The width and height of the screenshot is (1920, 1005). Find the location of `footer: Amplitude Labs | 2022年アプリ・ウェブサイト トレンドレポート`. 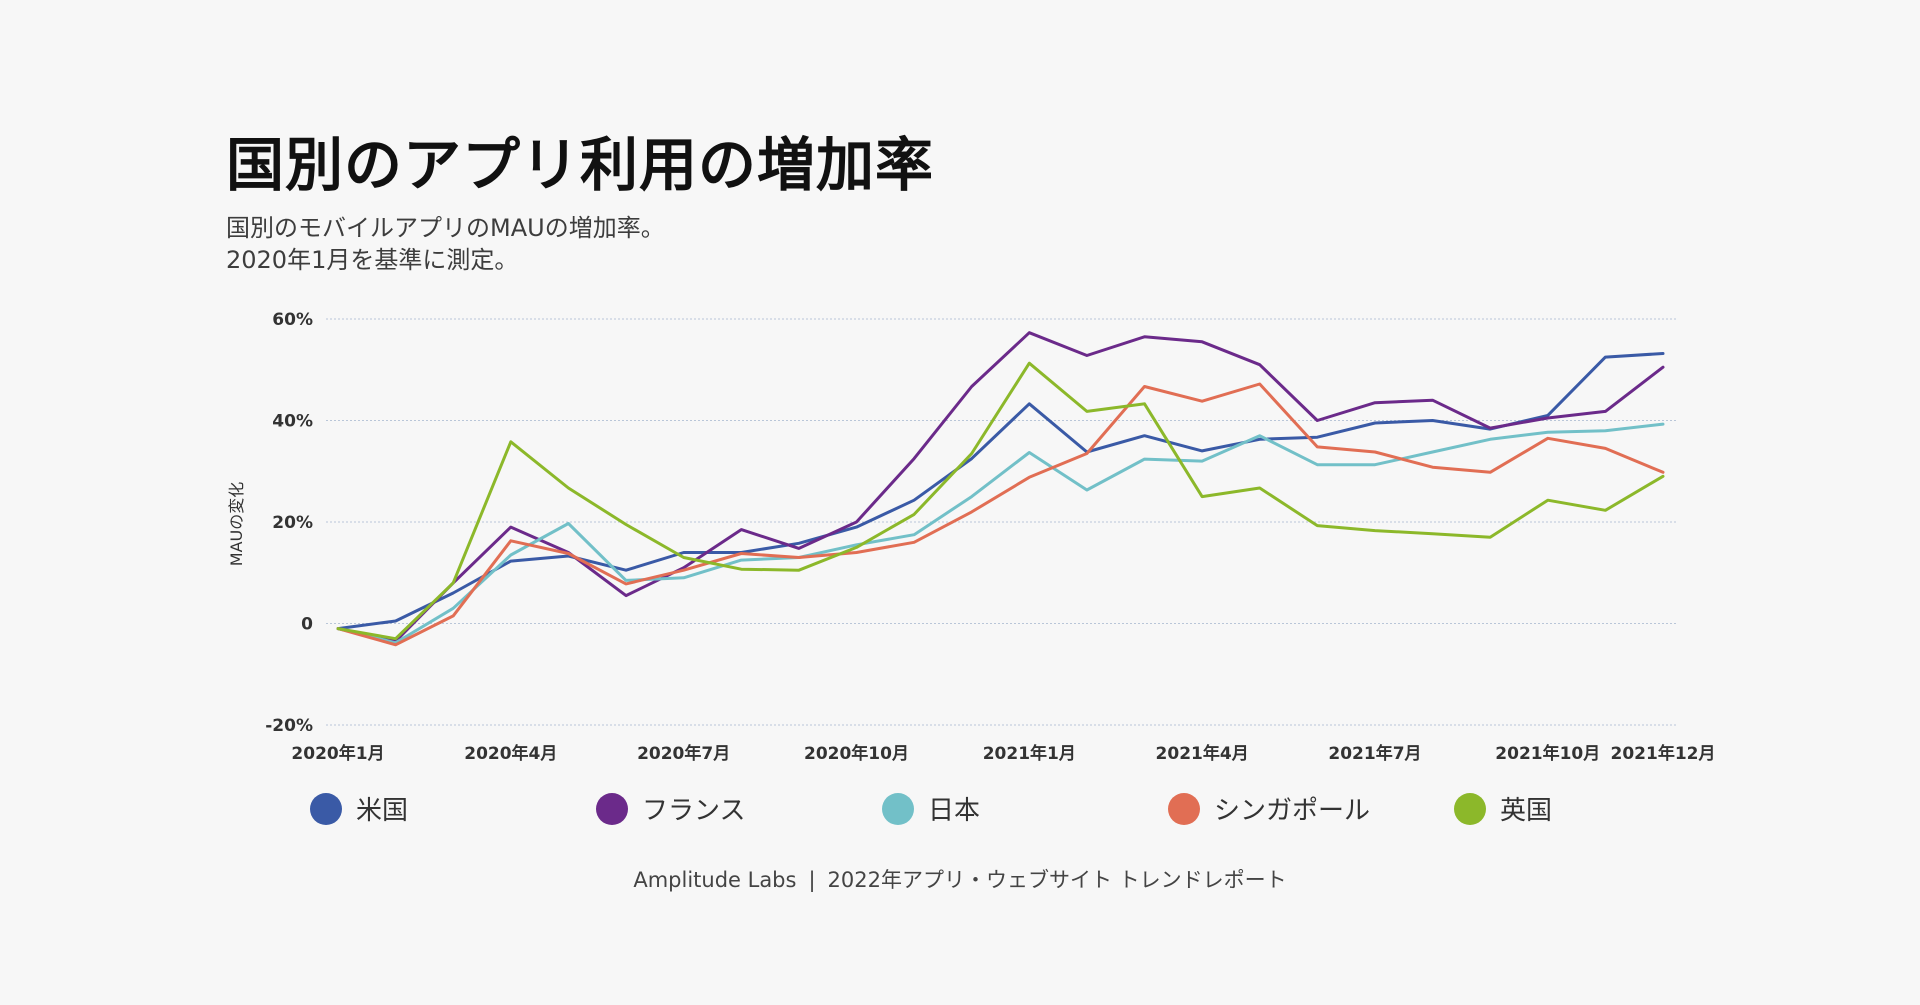

footer: Amplitude Labs | 2022年アプリ・ウェブサイト トレンドレポート is located at coordinates (960, 879).